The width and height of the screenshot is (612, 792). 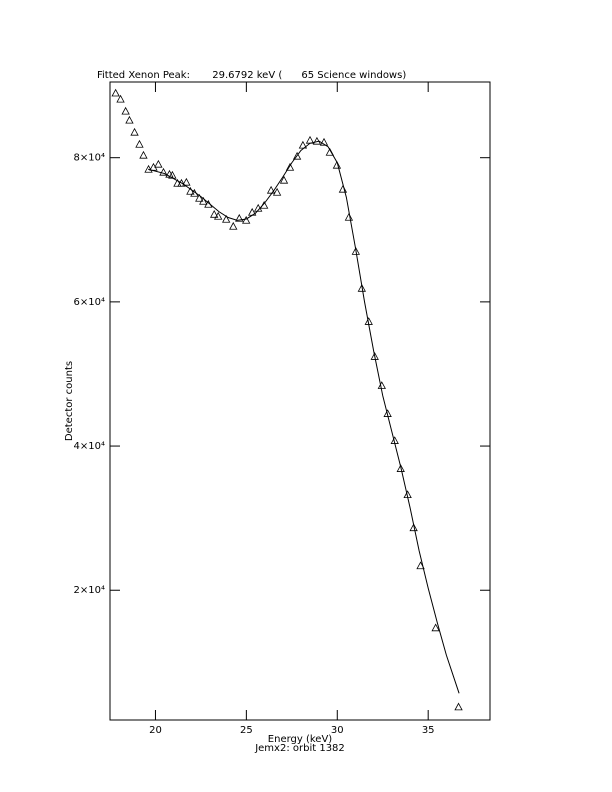 I want to click on x-tick-label: 25, so click(x=246, y=730).